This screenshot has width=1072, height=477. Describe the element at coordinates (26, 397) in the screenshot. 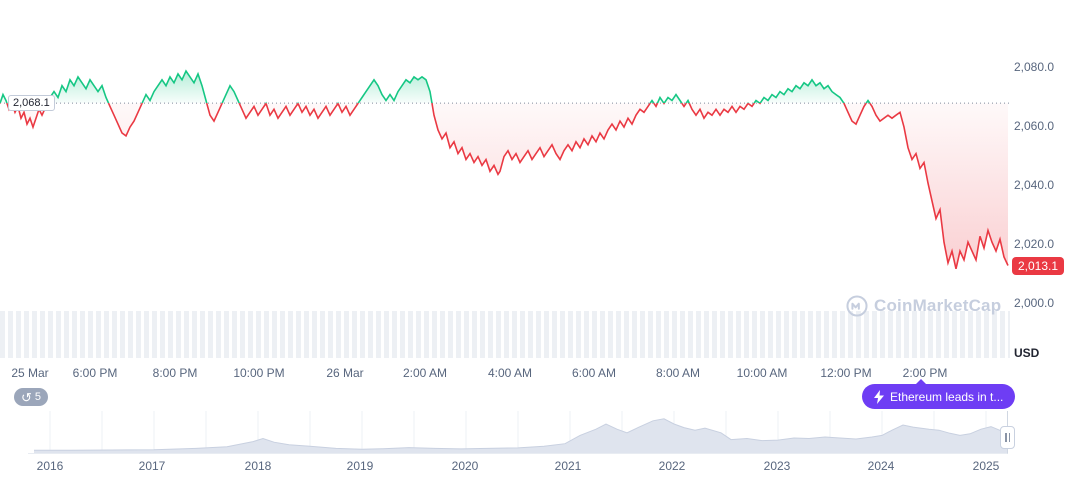

I see `history-icon: ↺` at that location.